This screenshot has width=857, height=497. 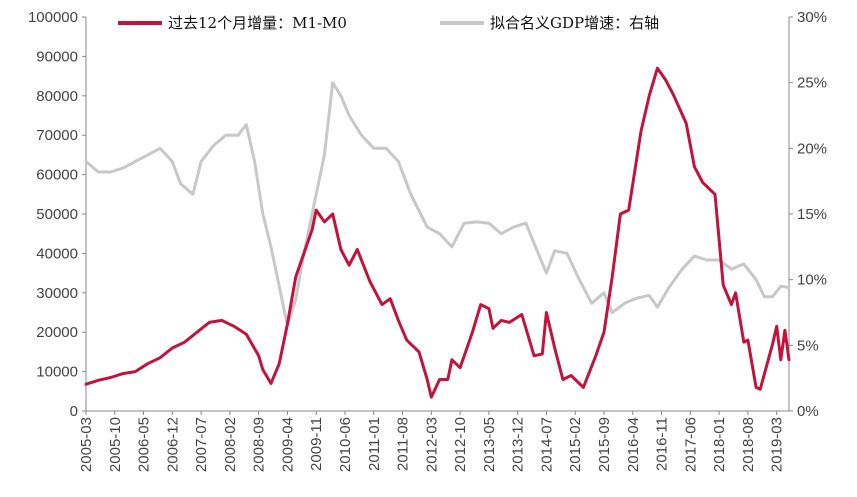 I want to click on x-tick-label: 2009-11, so click(x=316, y=444).